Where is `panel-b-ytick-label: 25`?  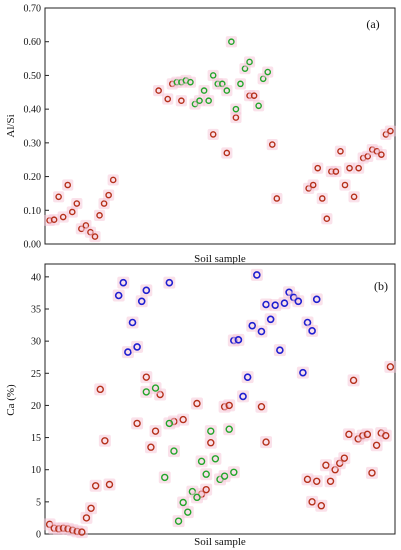 panel-b-ytick-label: 25 is located at coordinates (36, 374).